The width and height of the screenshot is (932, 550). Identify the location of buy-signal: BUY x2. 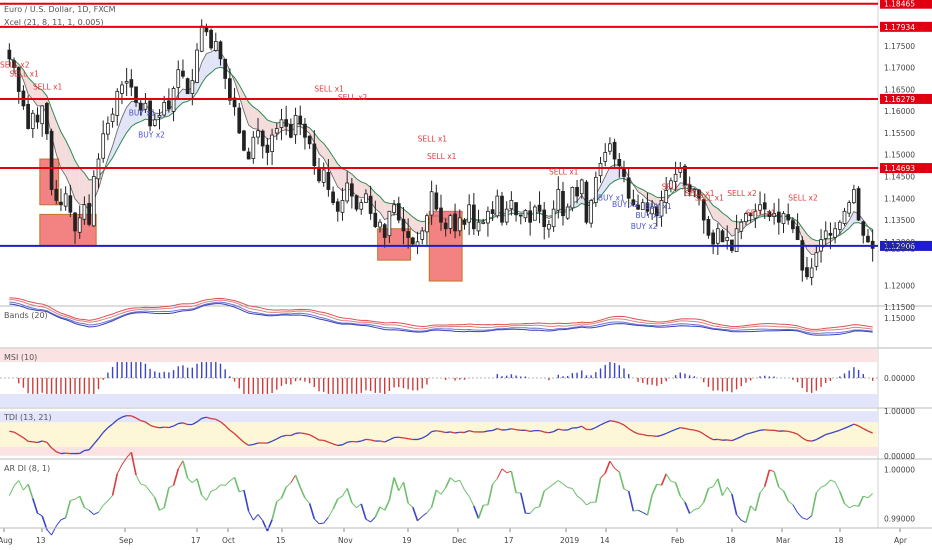
(625, 204).